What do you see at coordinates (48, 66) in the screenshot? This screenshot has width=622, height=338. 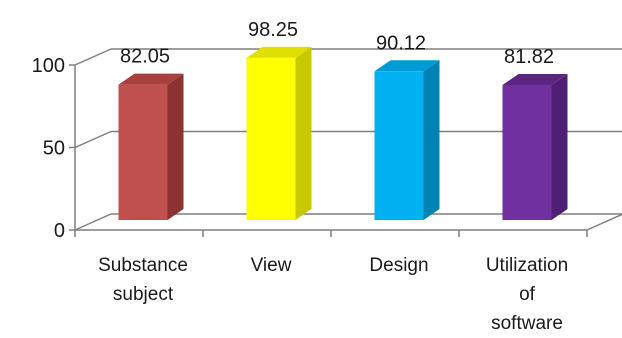 I see `y-tick-label-100: 100` at bounding box center [48, 66].